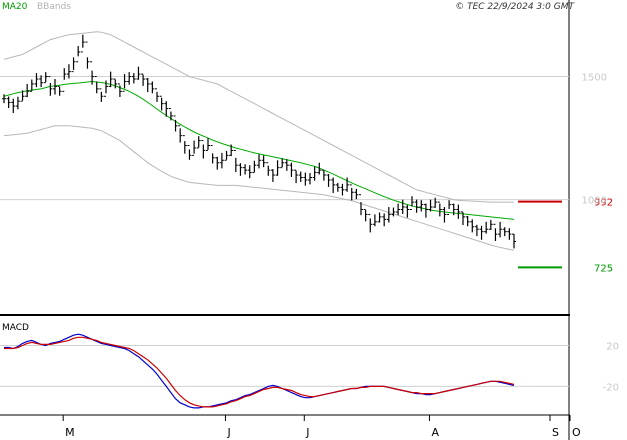 The height and width of the screenshot is (440, 627). Describe the element at coordinates (555, 432) in the screenshot. I see `x-axis-tick-label: S` at that location.